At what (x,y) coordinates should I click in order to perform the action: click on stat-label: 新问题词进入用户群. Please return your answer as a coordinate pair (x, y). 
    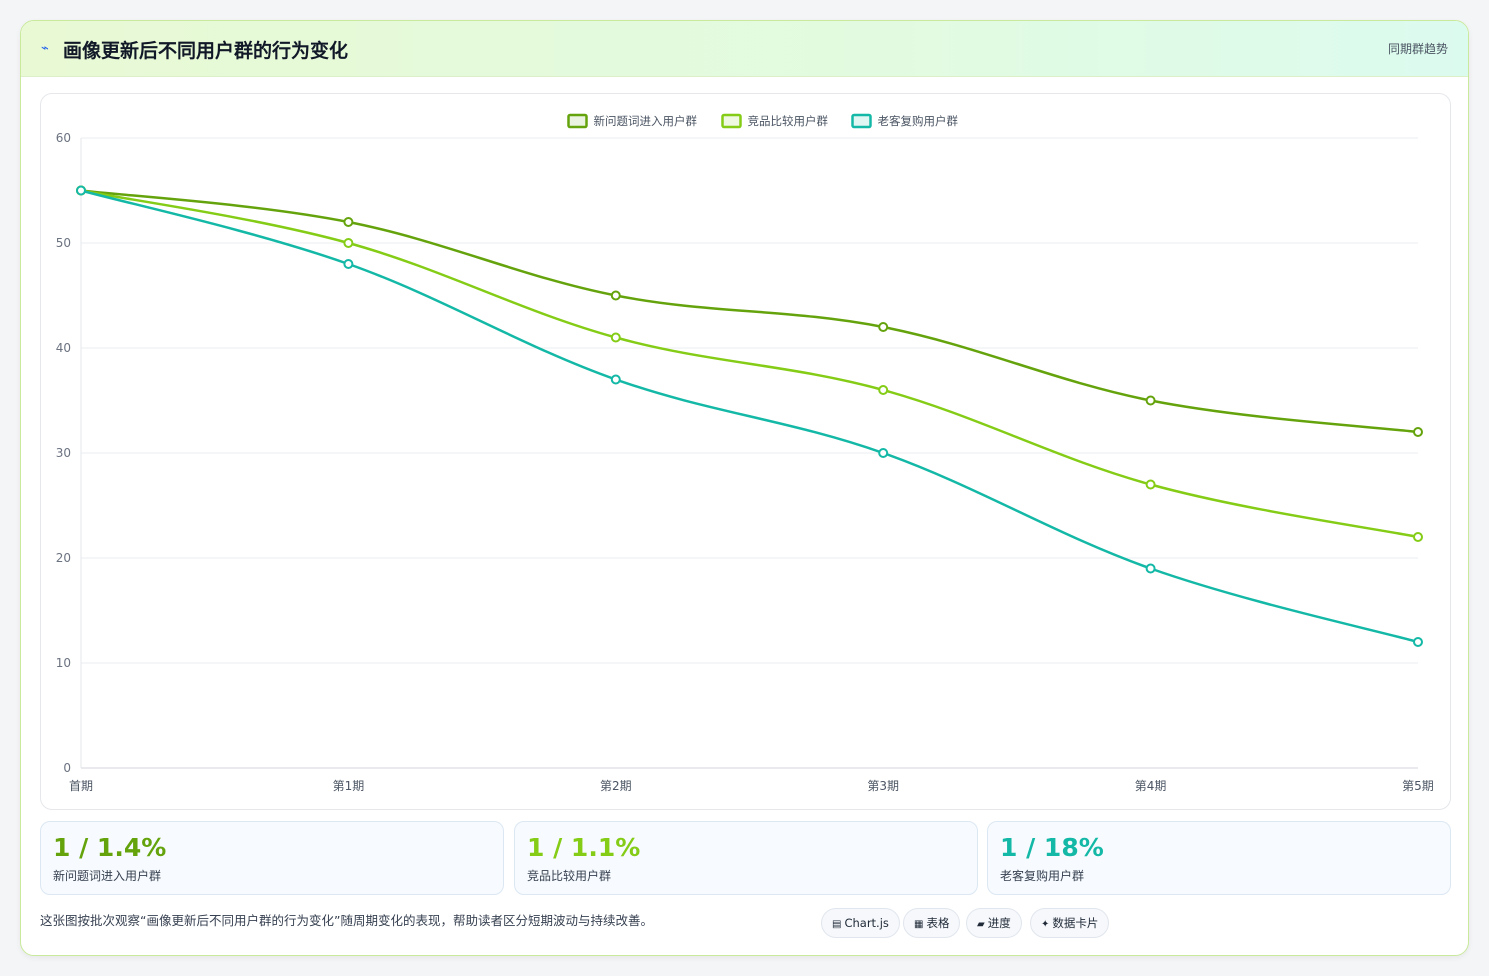
    Looking at the image, I should click on (107, 876).